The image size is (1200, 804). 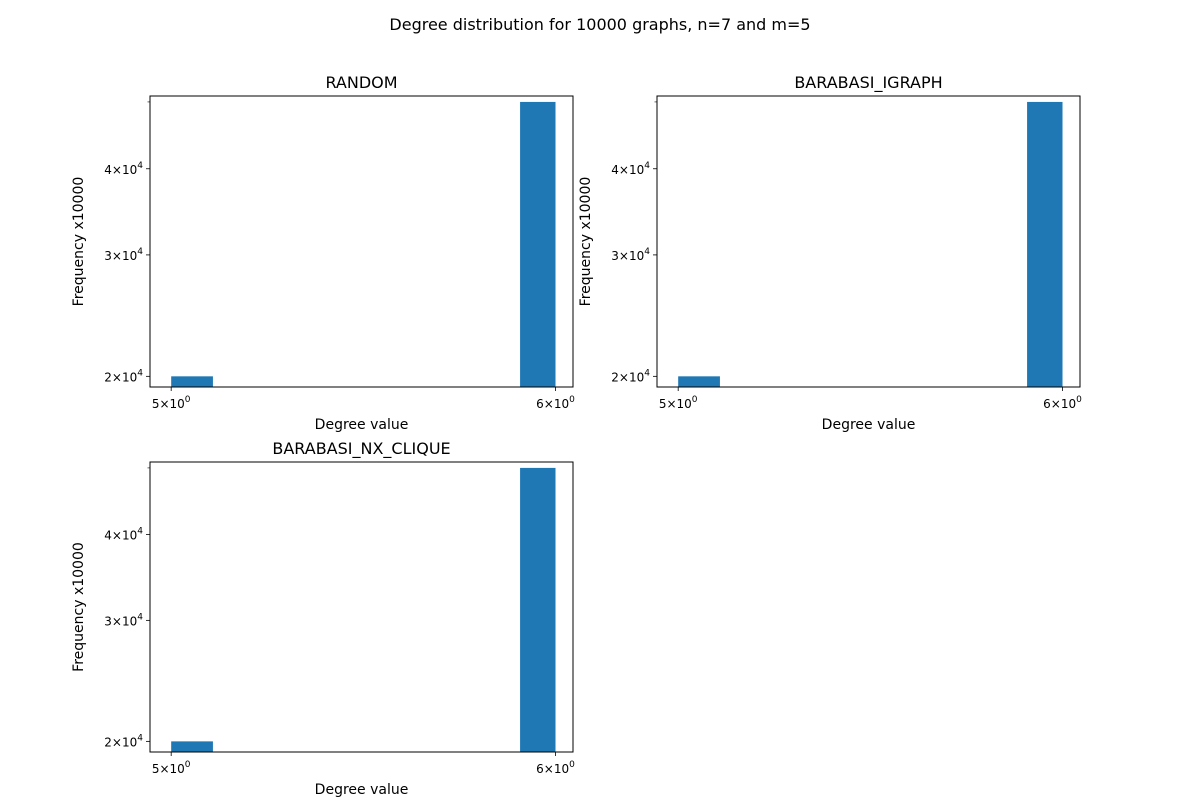 I want to click on subplot-title: BARABASI_NX_CLIQUE, so click(x=361, y=449).